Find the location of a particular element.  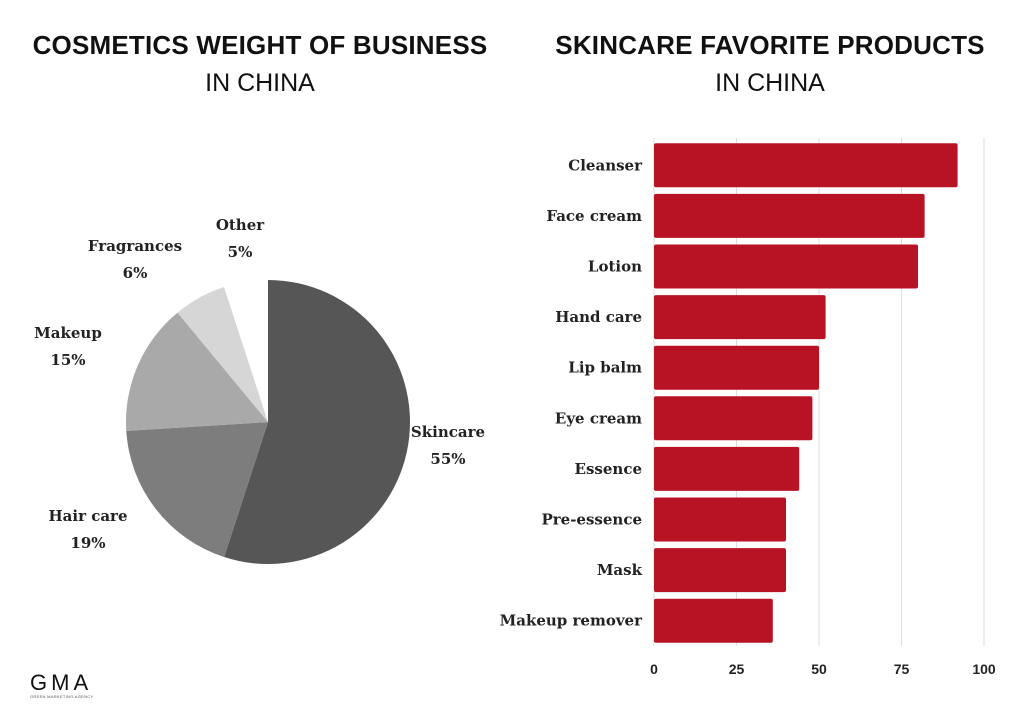

pie-slice-makeup is located at coordinates (197, 371).